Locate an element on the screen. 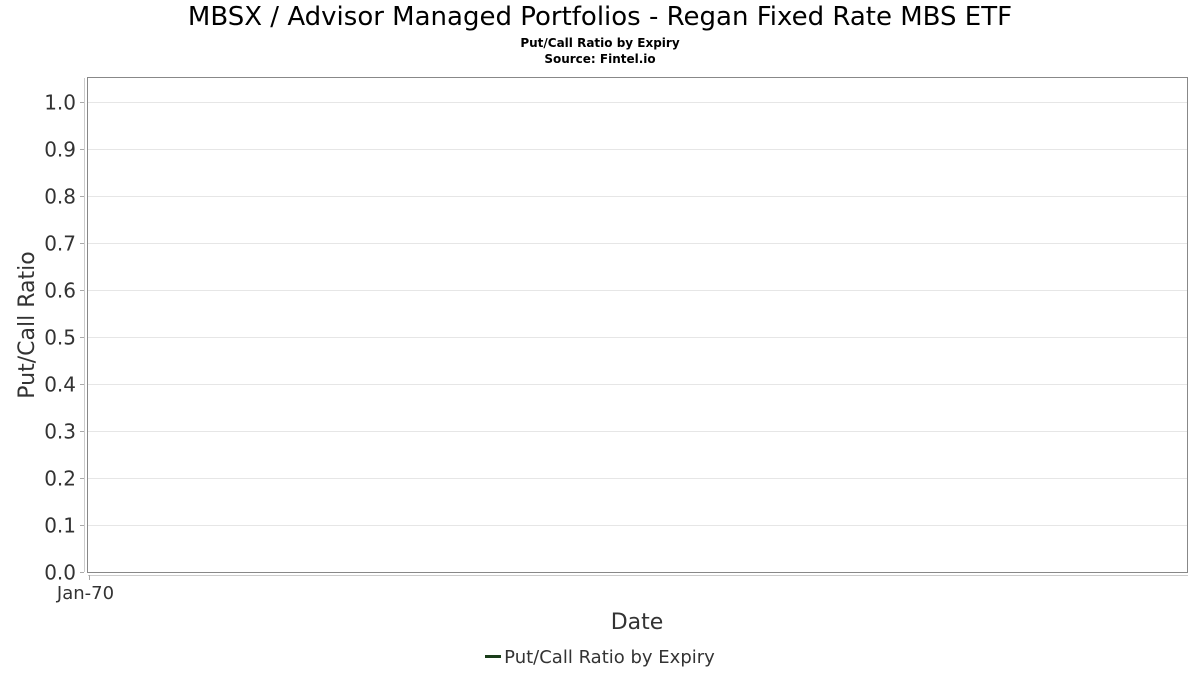  y-tick-label: 0.4 is located at coordinates (60, 385).